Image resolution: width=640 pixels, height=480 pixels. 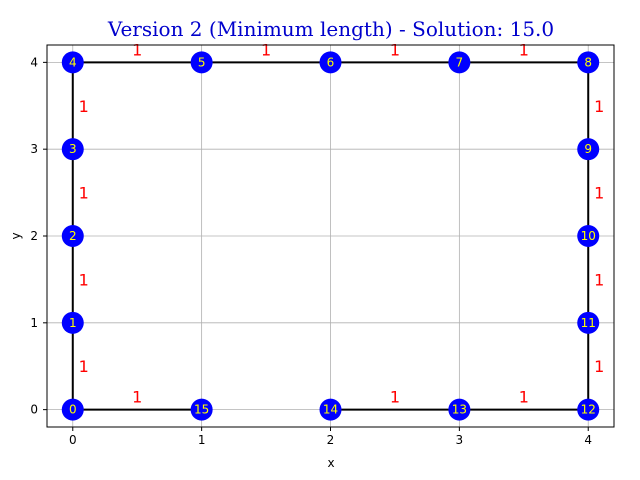 I want to click on node-label: 15, so click(x=201, y=410).